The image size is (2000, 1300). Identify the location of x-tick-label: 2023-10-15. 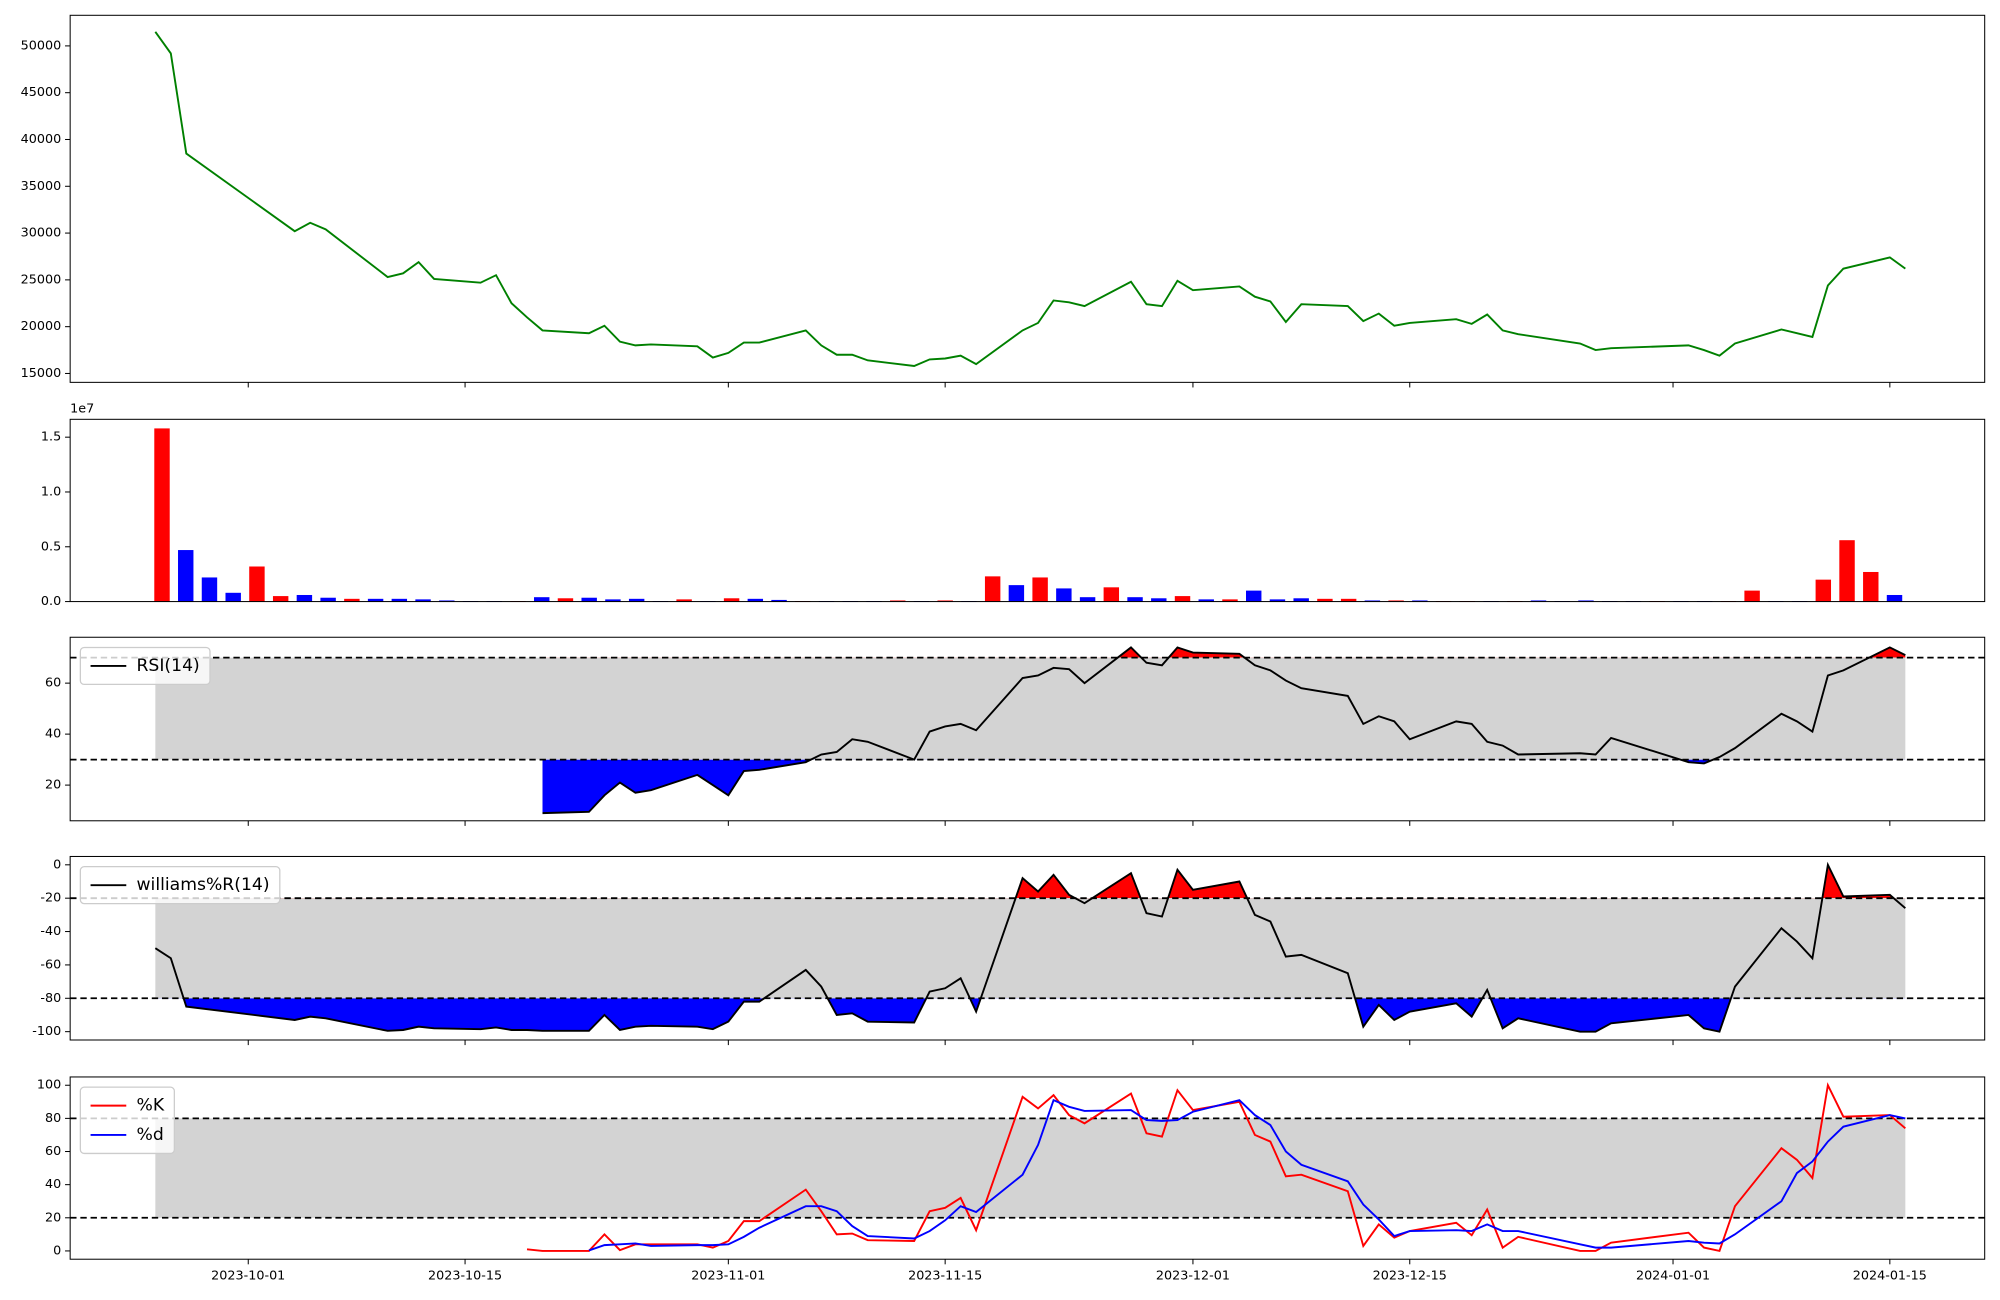
(465, 1275).